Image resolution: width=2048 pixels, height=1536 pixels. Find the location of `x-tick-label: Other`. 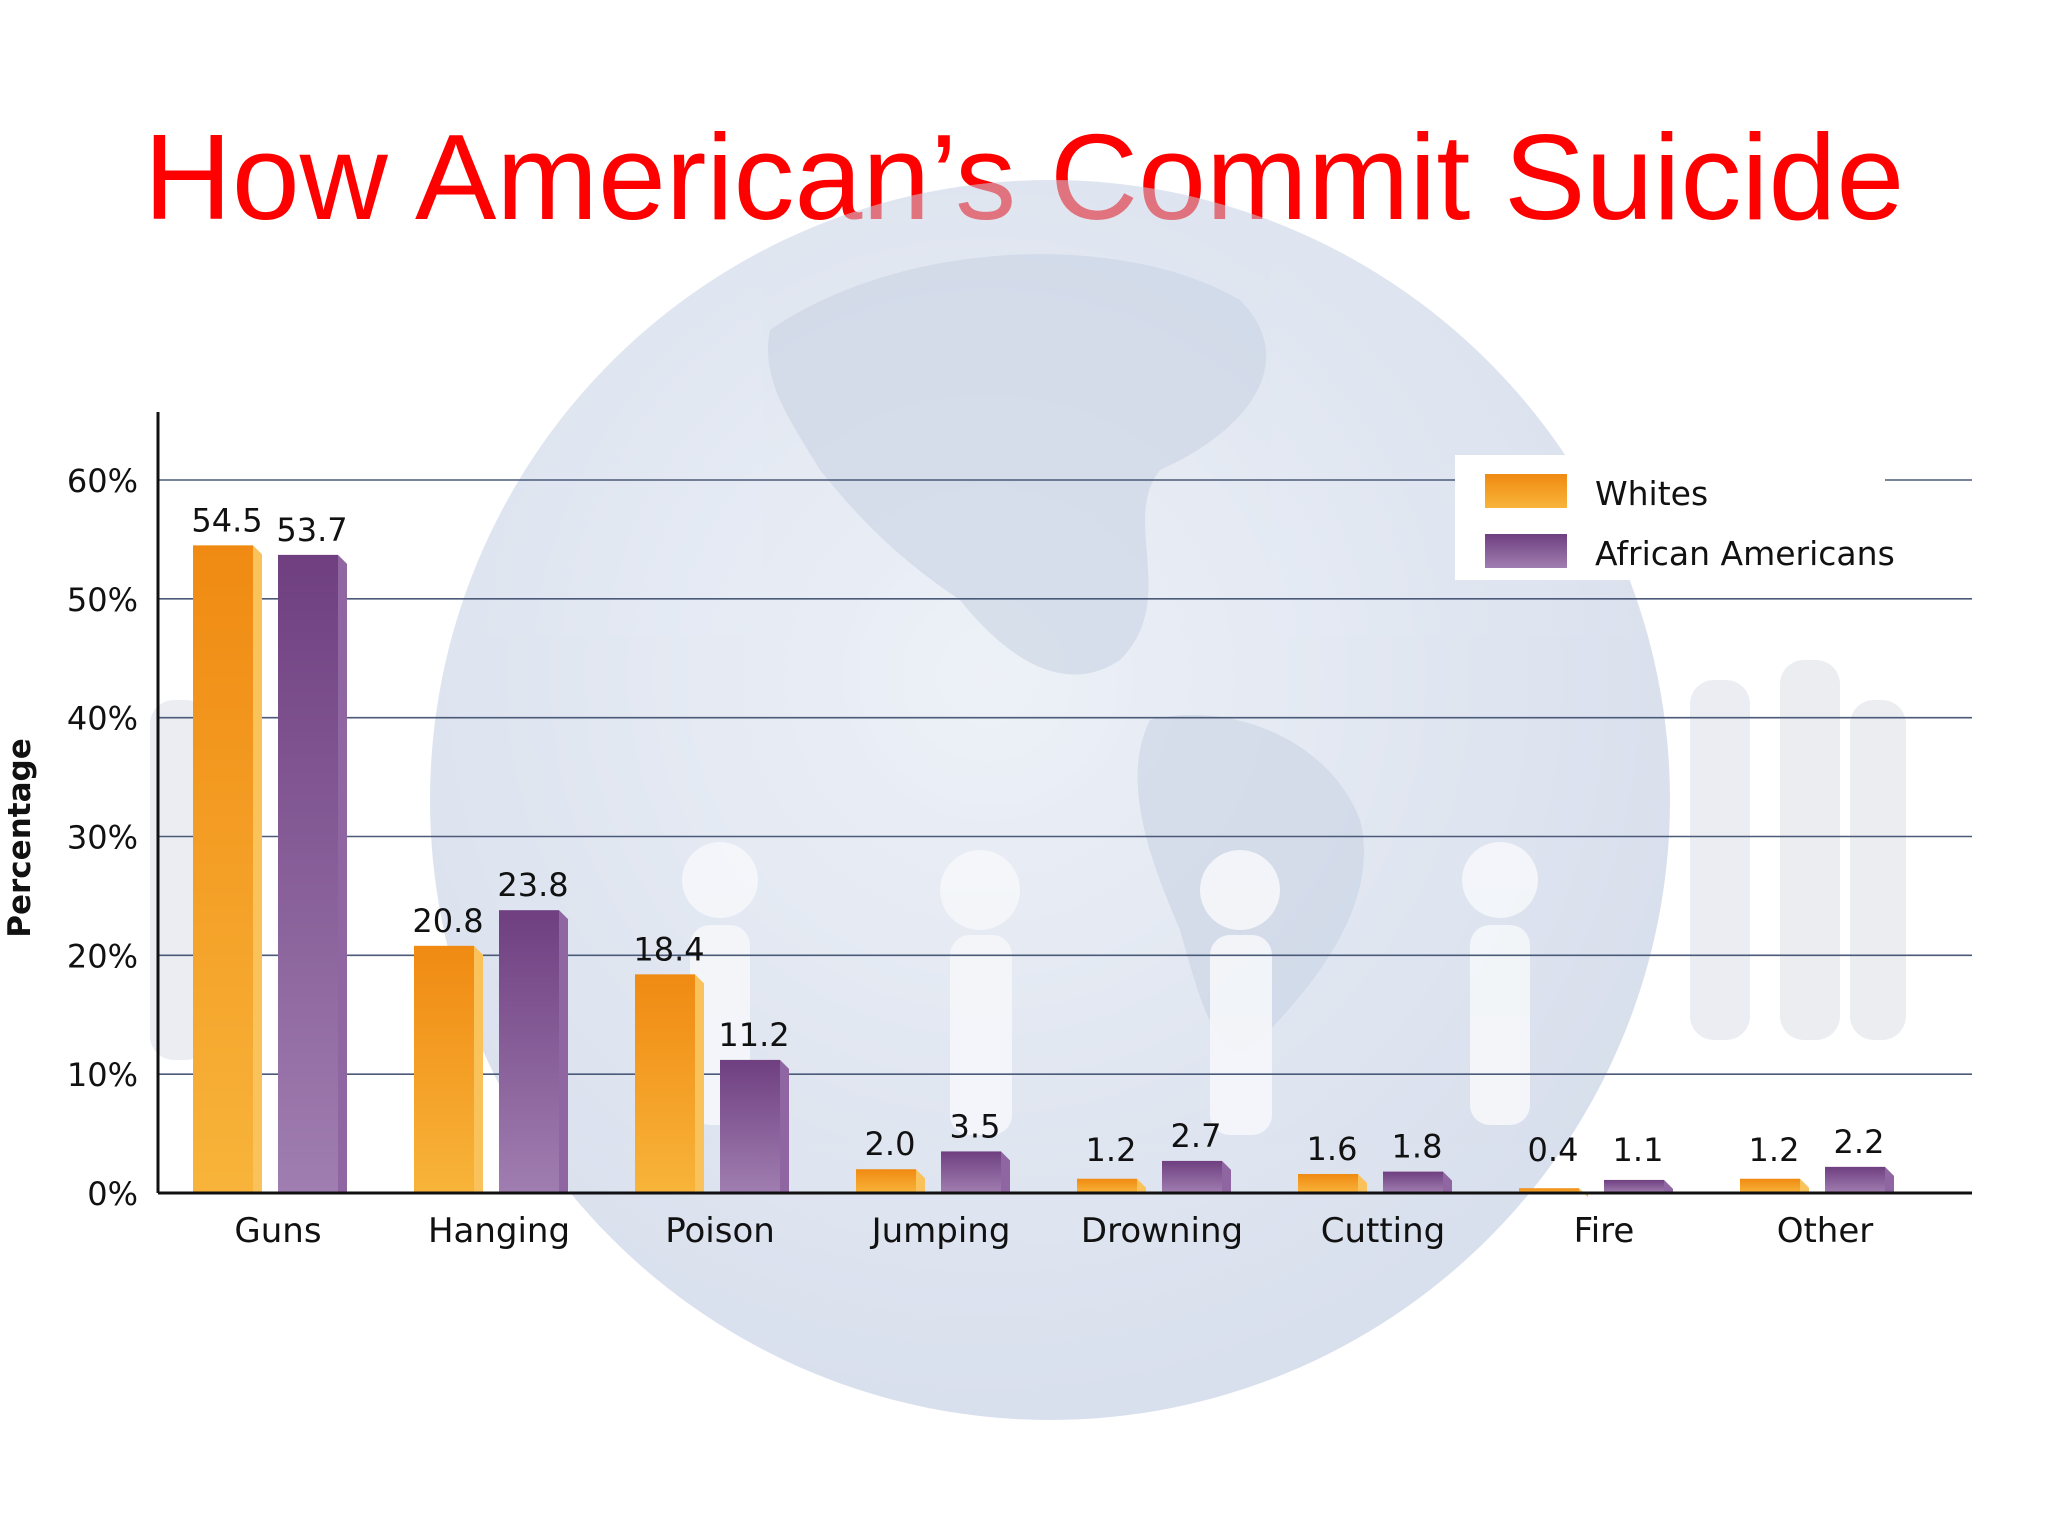

x-tick-label: Other is located at coordinates (1825, 1231).